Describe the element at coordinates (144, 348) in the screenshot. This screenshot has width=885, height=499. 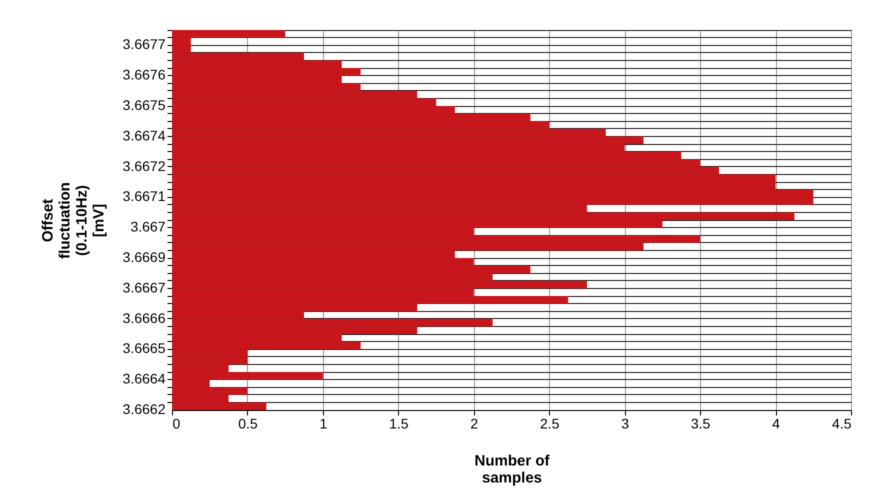
I see `y-tick-label: 3.6665` at that location.